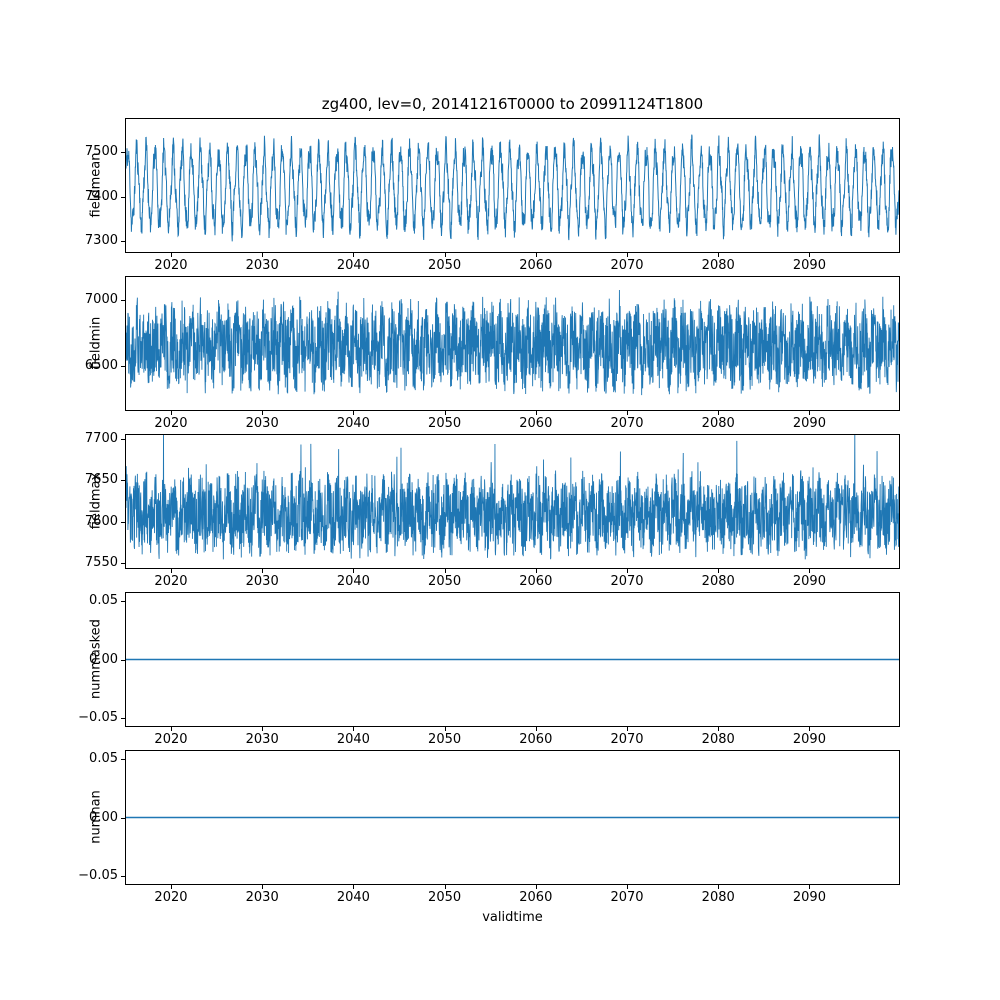 The width and height of the screenshot is (1000, 1000). I want to click on plot-area-nummasked, so click(512, 659).